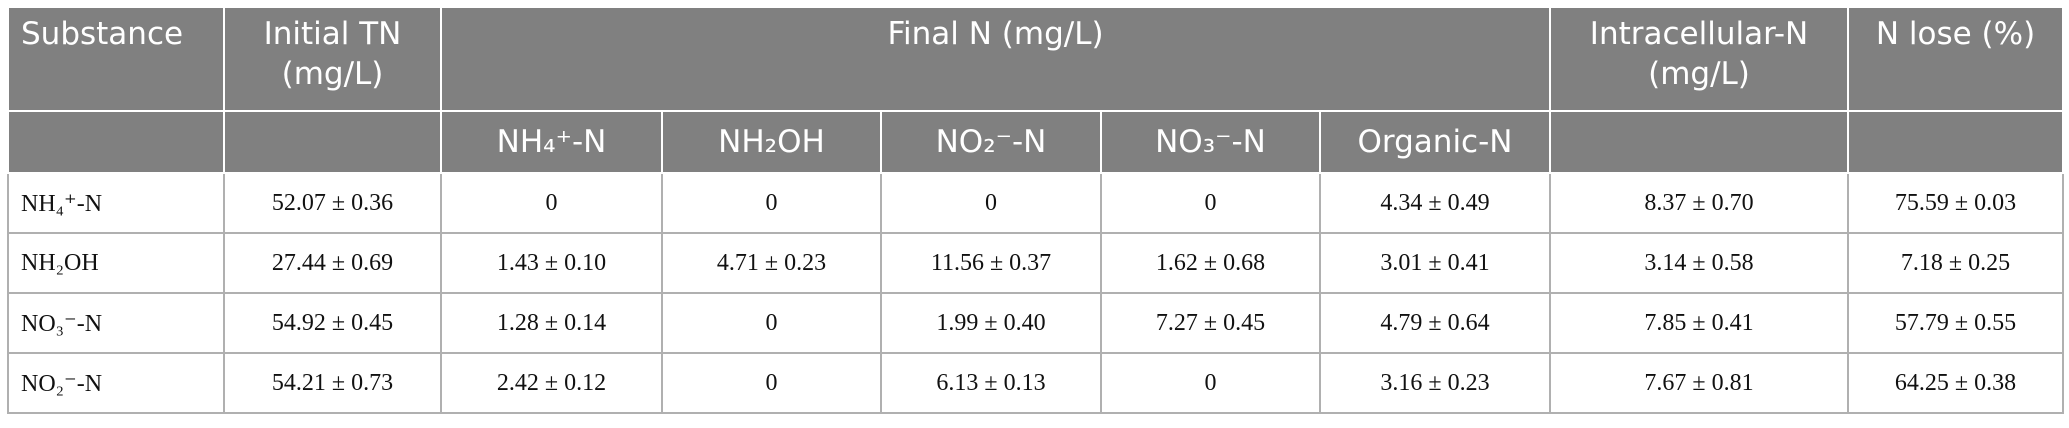 The width and height of the screenshot is (2069, 428). I want to click on subheader-row: NH₄⁺-N NH₂OH NO₂⁻-N NO₃⁻-N Organic-N, so click(1036, 142).